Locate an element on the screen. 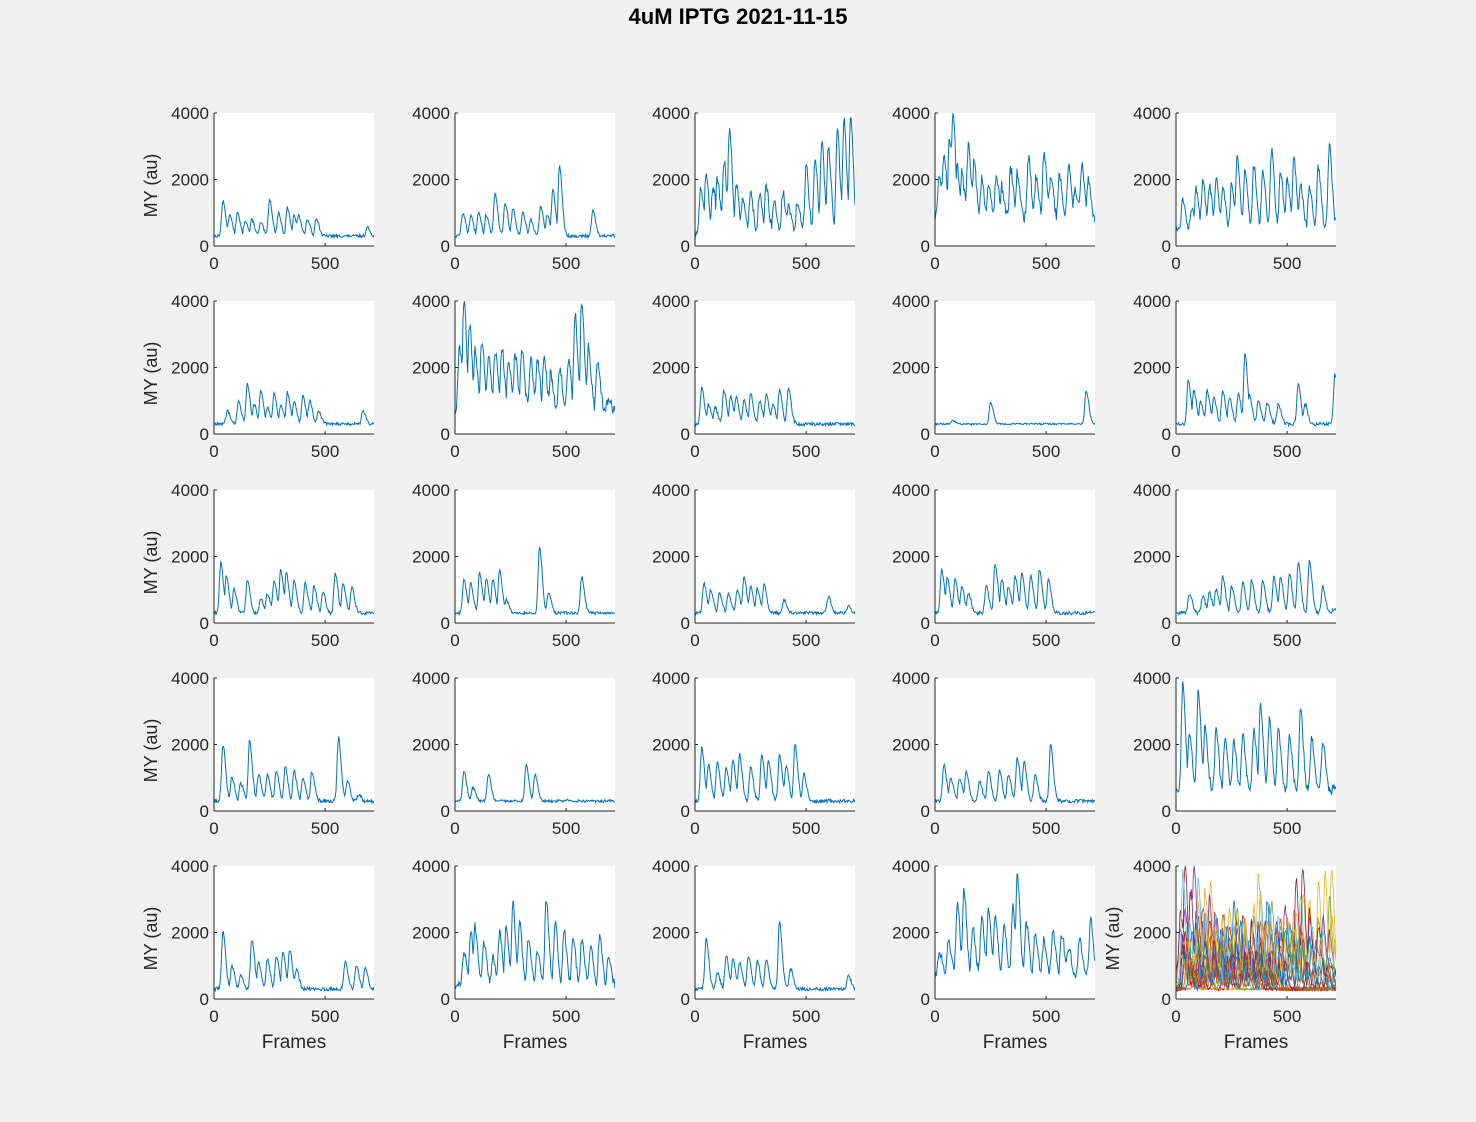 This screenshot has width=1476, height=1122. subplot-4: 0 2000 4000 0 500 is located at coordinates (993, 188).